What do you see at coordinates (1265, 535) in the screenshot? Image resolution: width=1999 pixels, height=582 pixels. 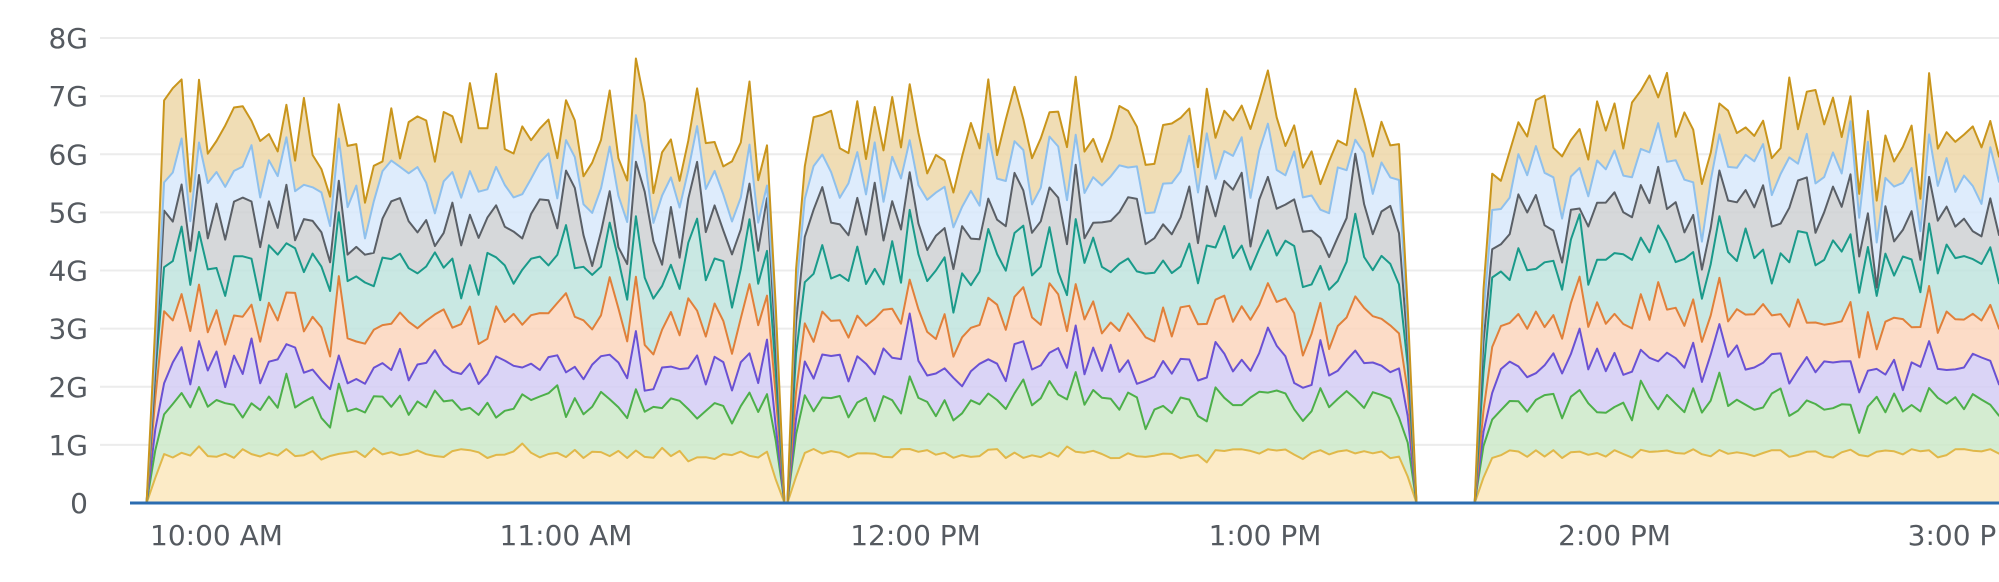 I see `x-tick-label: 1:00 PM` at bounding box center [1265, 535].